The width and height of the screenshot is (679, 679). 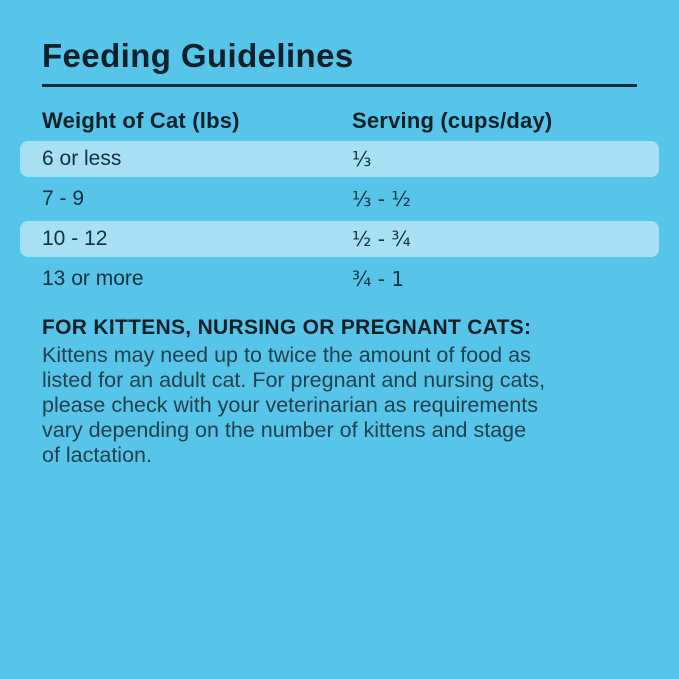 What do you see at coordinates (378, 279) in the screenshot?
I see `serving-cell: ¾ - 1` at bounding box center [378, 279].